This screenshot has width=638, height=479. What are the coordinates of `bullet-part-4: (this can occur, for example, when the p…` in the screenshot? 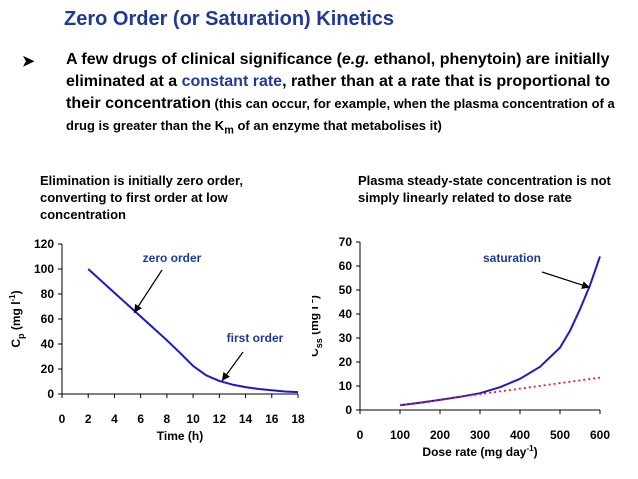 It's located at (340, 114).